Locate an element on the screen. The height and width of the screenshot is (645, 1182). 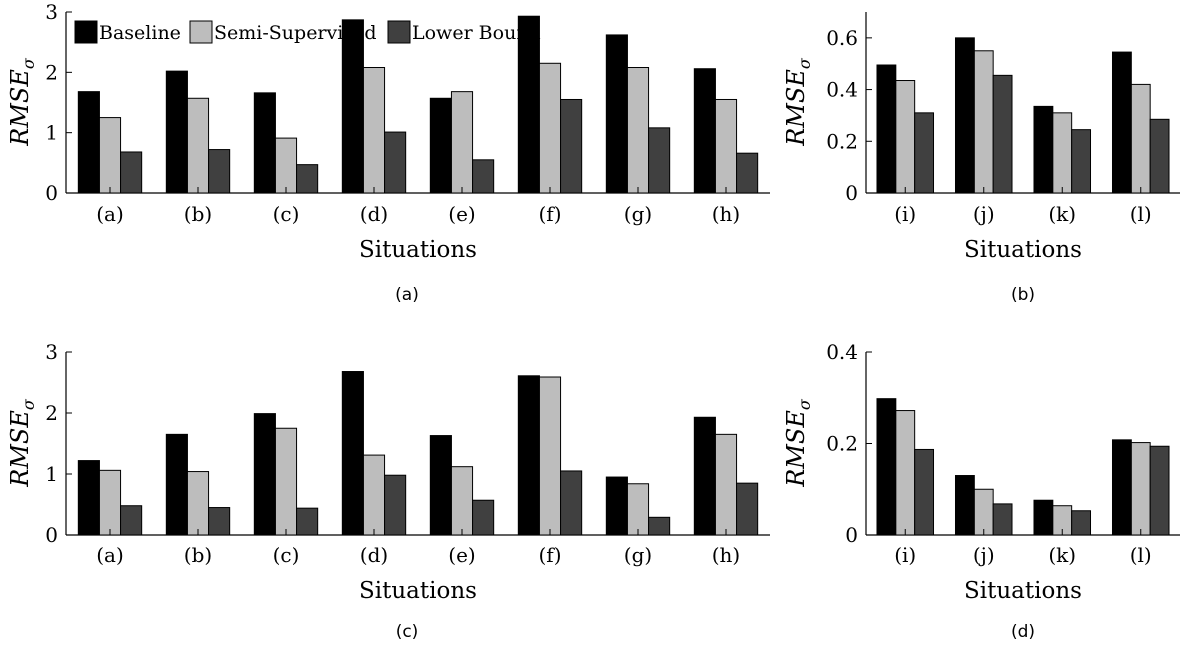
legend-label: Lower Bound is located at coordinates (476, 33).